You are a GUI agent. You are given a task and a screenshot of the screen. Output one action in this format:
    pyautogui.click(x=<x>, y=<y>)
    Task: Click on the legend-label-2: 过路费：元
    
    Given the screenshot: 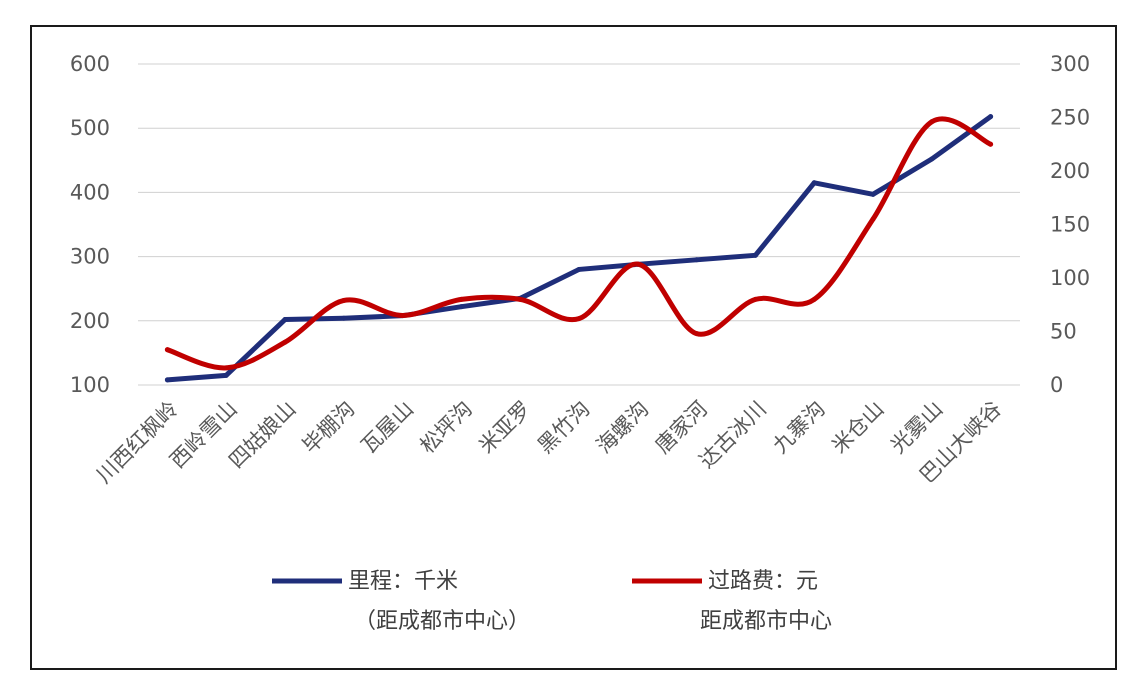 What is the action you would take?
    pyautogui.click(x=763, y=581)
    